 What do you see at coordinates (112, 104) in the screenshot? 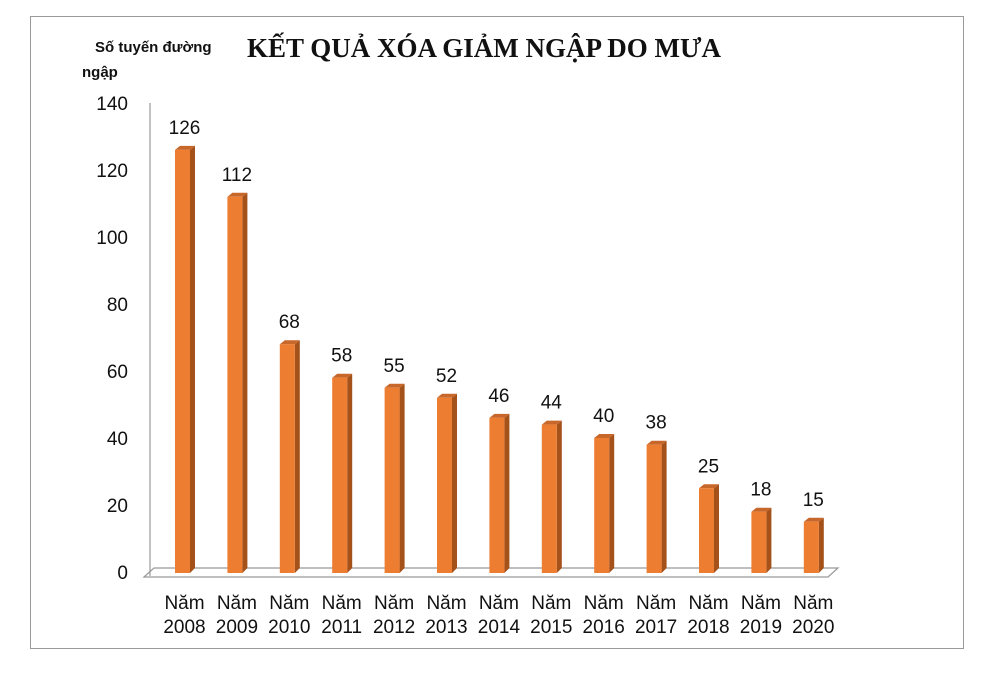
I see `y-tick-label: 140` at bounding box center [112, 104].